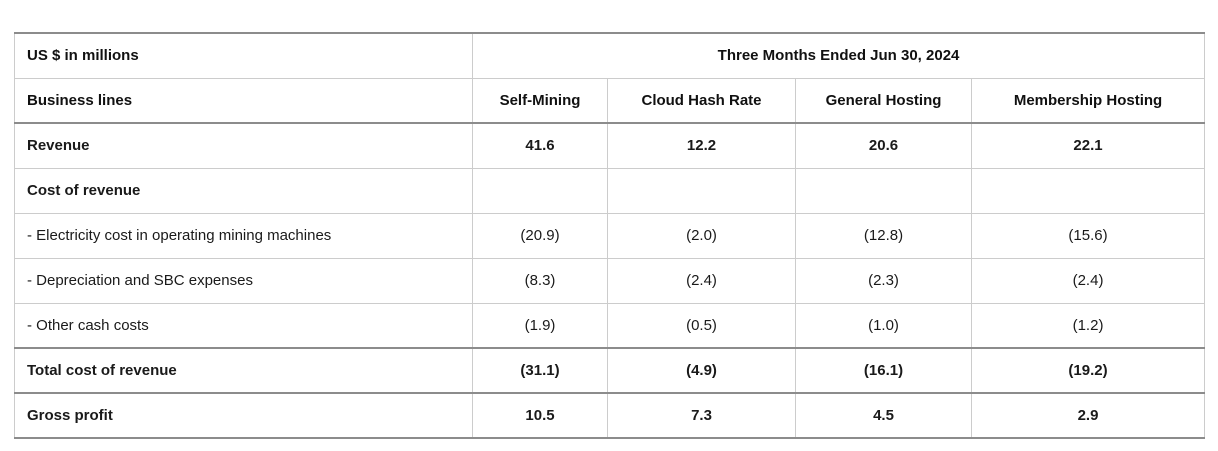  What do you see at coordinates (701, 235) in the screenshot?
I see `cell-value: (2.0)` at bounding box center [701, 235].